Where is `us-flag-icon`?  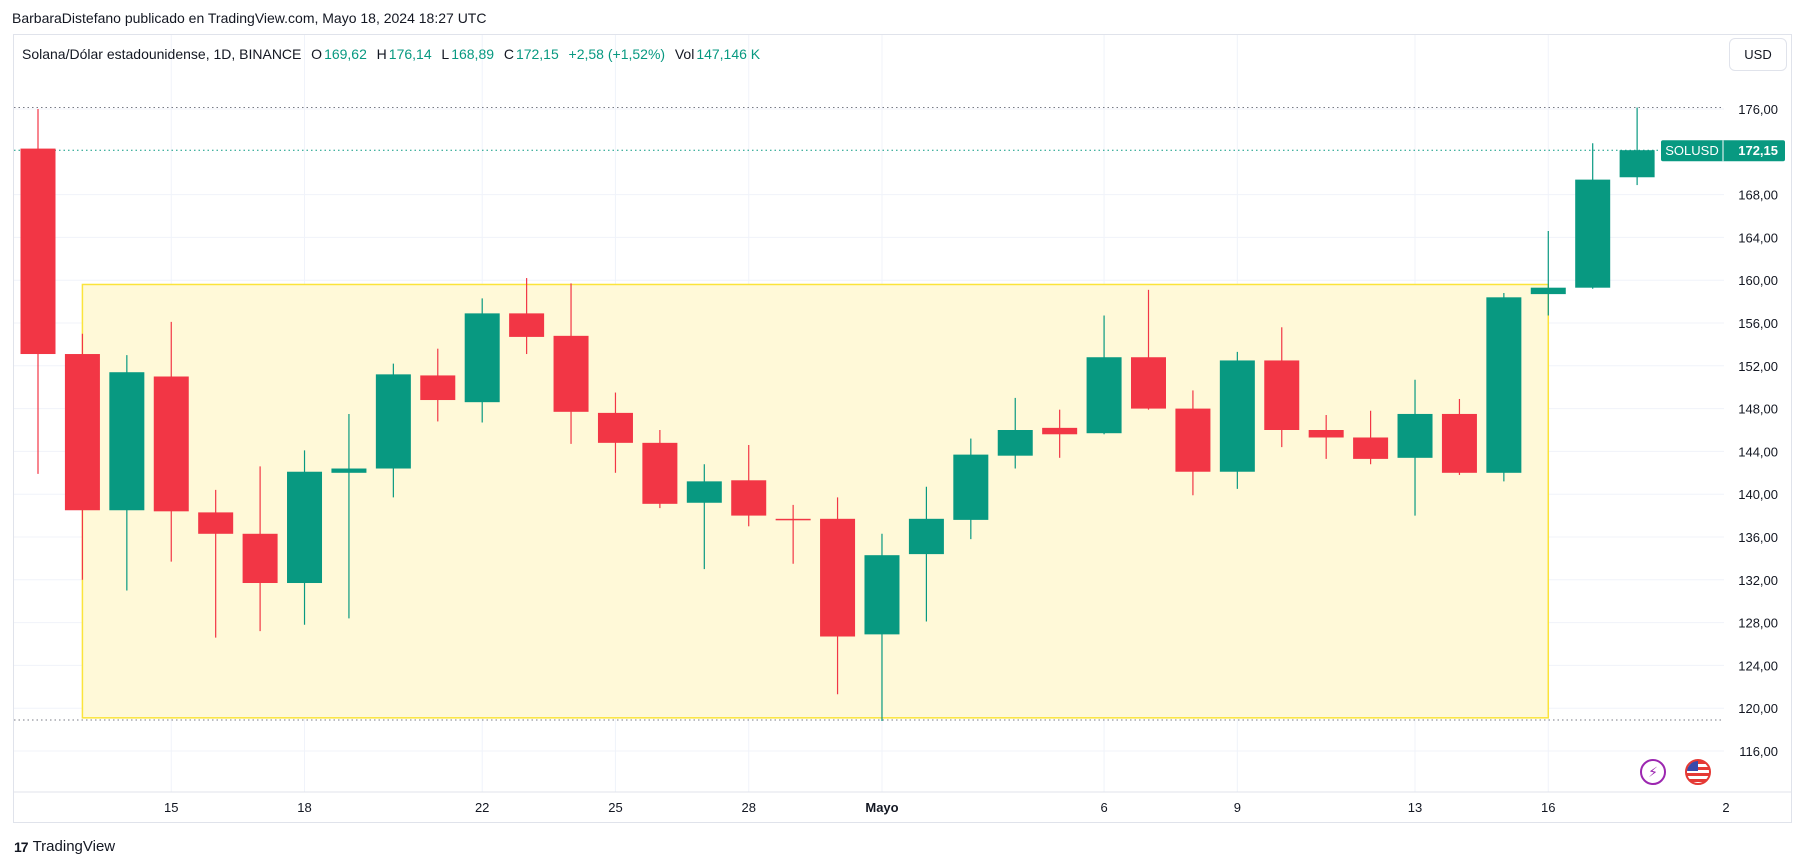 us-flag-icon is located at coordinates (1698, 772).